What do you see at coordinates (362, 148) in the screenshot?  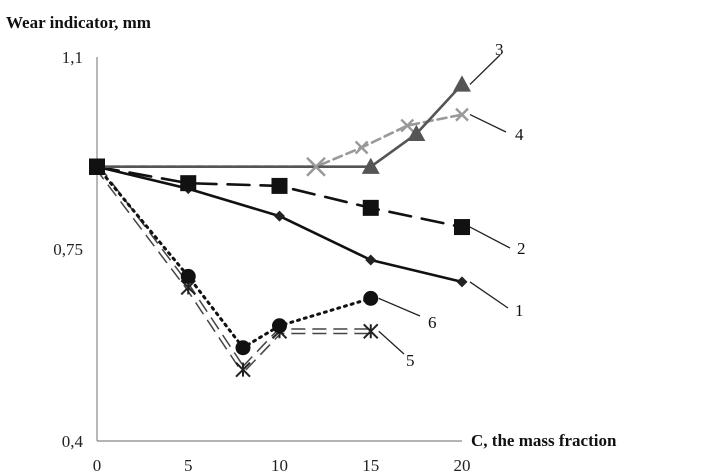 I see `series-4-marker` at bounding box center [362, 148].